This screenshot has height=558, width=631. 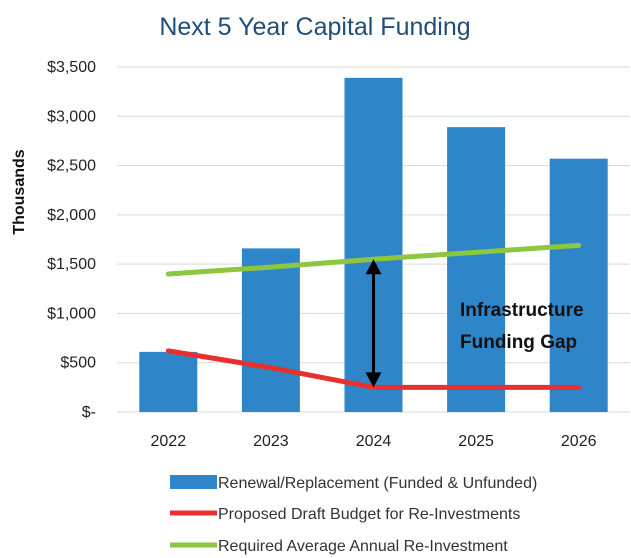 I want to click on x-axis-ticks: 2022 2023 2024 2025 2026, so click(x=374, y=441).